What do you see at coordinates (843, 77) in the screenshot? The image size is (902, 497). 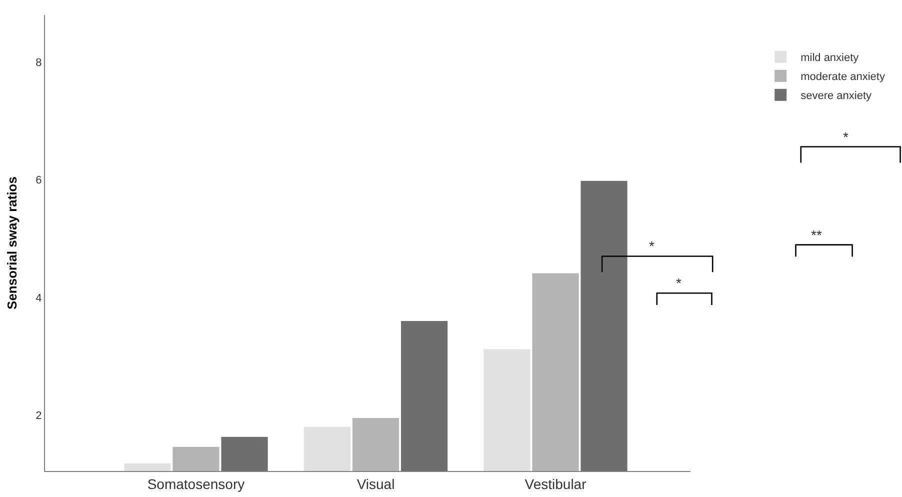 I see `legend-label: moderate anxiety` at bounding box center [843, 77].